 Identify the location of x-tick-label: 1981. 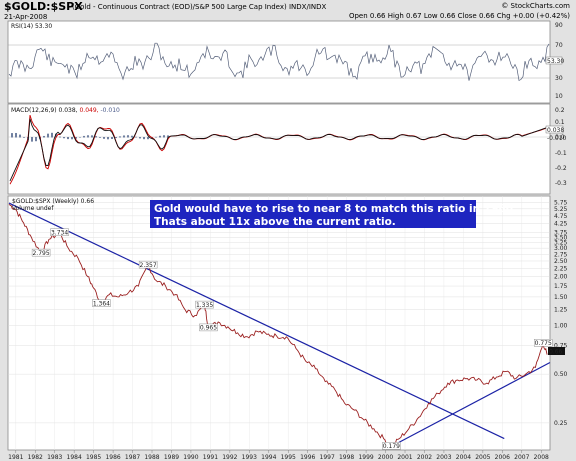
(15, 457).